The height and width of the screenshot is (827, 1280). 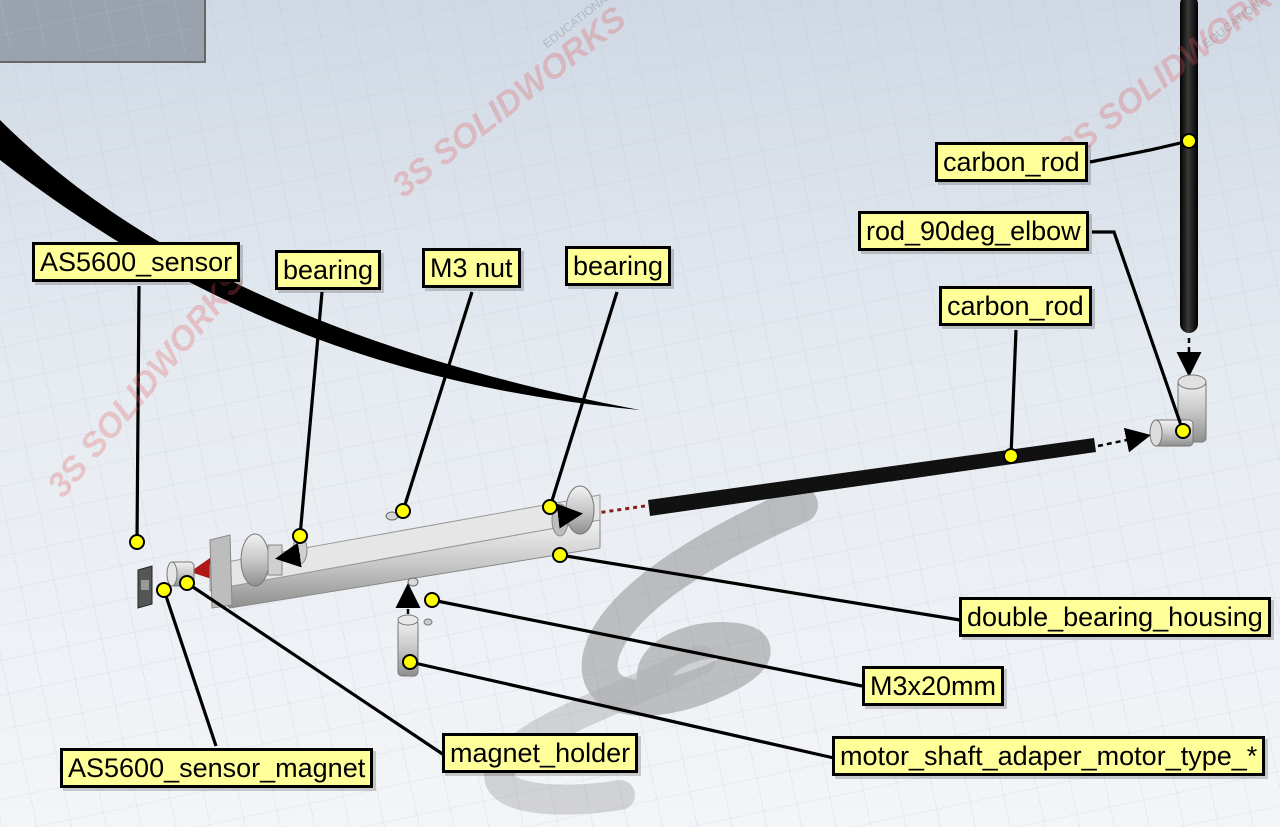 I want to click on callout-as5600-sensor: AS5600_sensor, so click(x=136, y=262).